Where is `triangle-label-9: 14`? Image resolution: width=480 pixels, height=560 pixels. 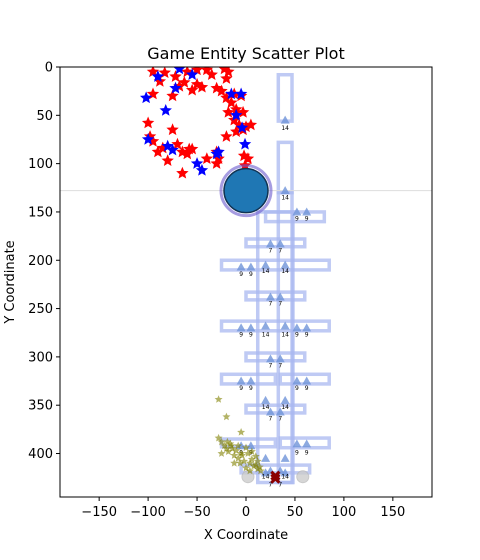 triangle-label-9: 14 is located at coordinates (285, 271).